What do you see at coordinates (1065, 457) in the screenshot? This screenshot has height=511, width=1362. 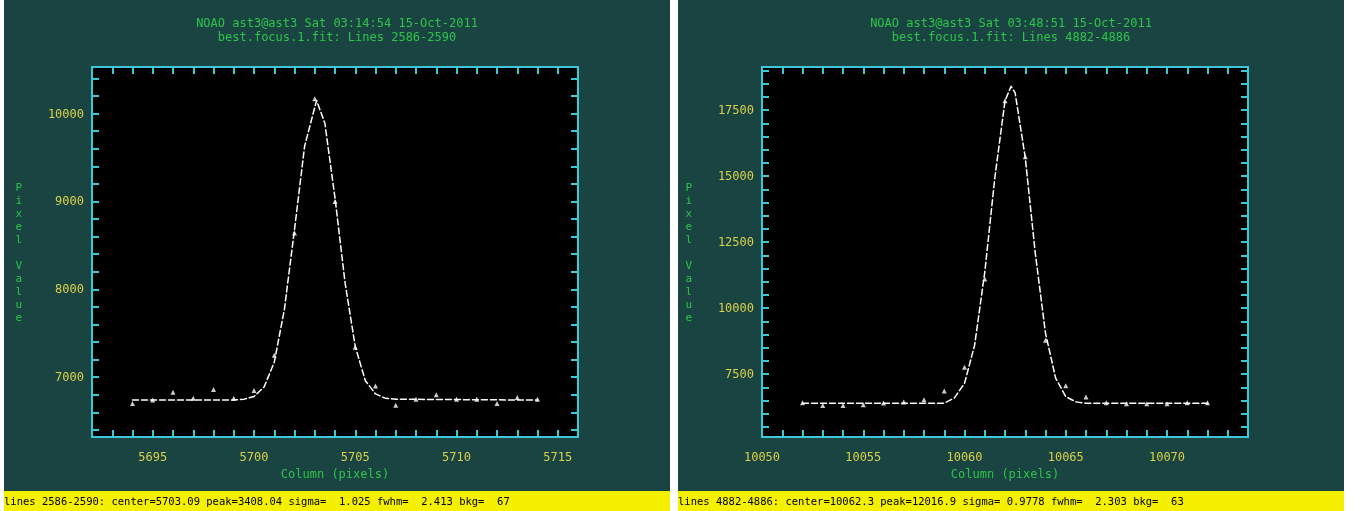 I see `x-tick-label: 10065` at bounding box center [1065, 457].